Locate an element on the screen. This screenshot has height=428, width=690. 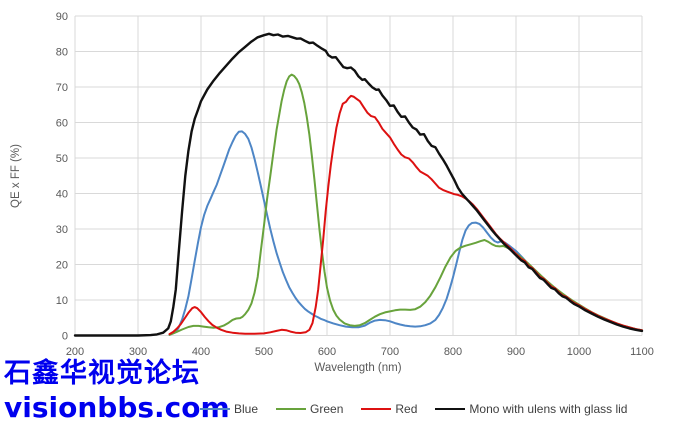
x-axis-title: Wavelength (nm) is located at coordinates (357, 368).